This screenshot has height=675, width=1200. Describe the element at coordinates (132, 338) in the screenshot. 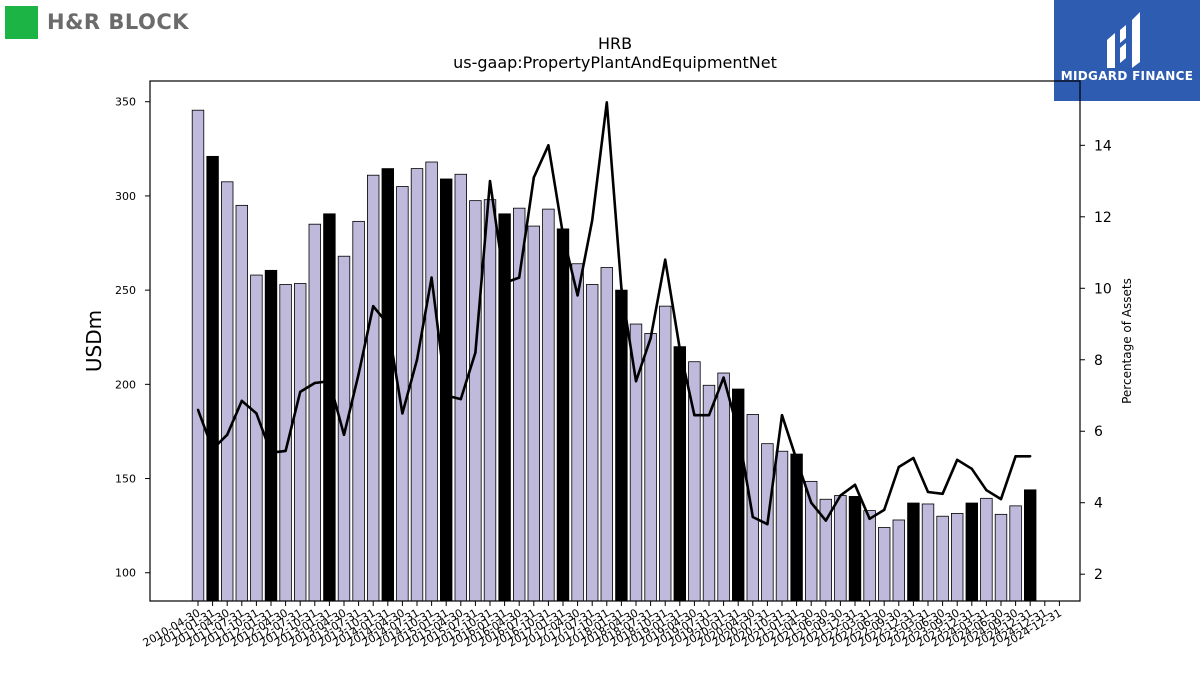

I see `y-axis-left: 100 150 200 250 300 350` at that location.